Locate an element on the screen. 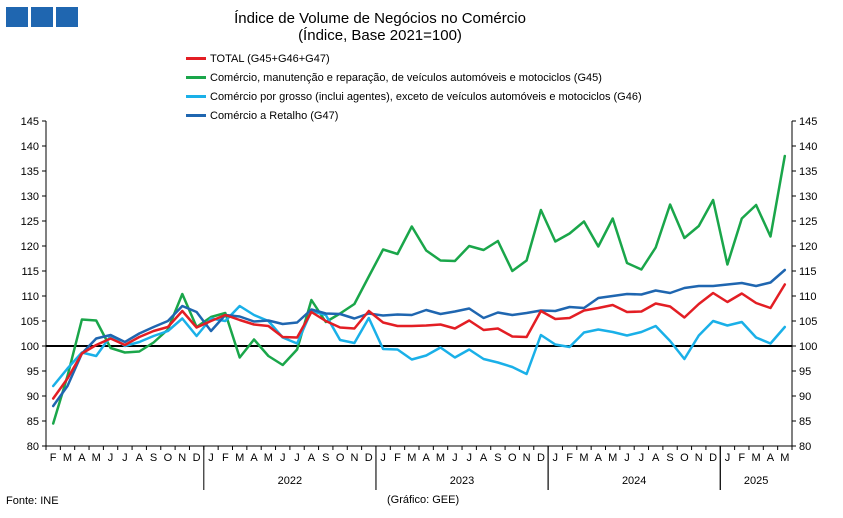 The height and width of the screenshot is (518, 843). y-tick-label-right: 110 is located at coordinates (808, 297).